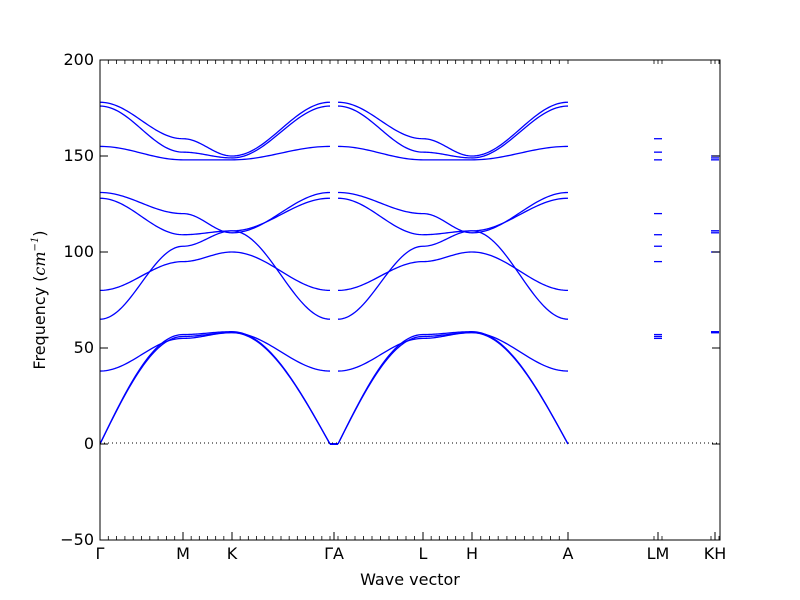  I want to click on x-tick-label: ΓA, so click(334, 553).